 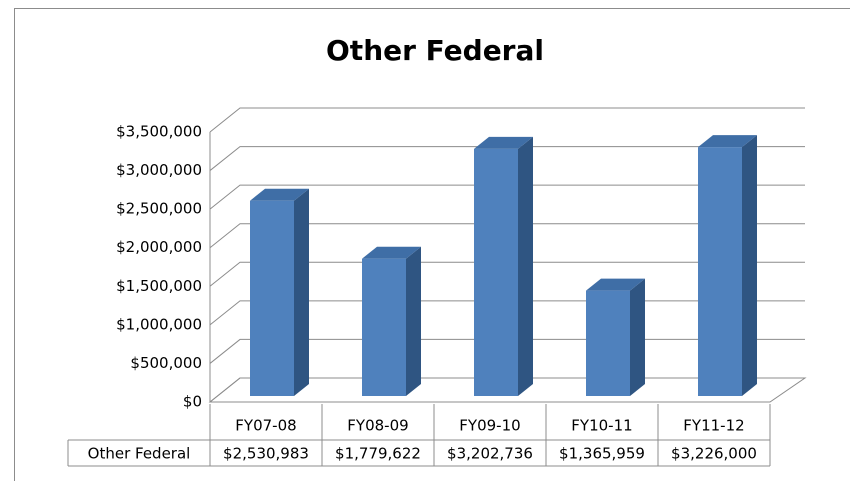 What do you see at coordinates (192, 402) in the screenshot?
I see `y-tick-label: $0` at bounding box center [192, 402].